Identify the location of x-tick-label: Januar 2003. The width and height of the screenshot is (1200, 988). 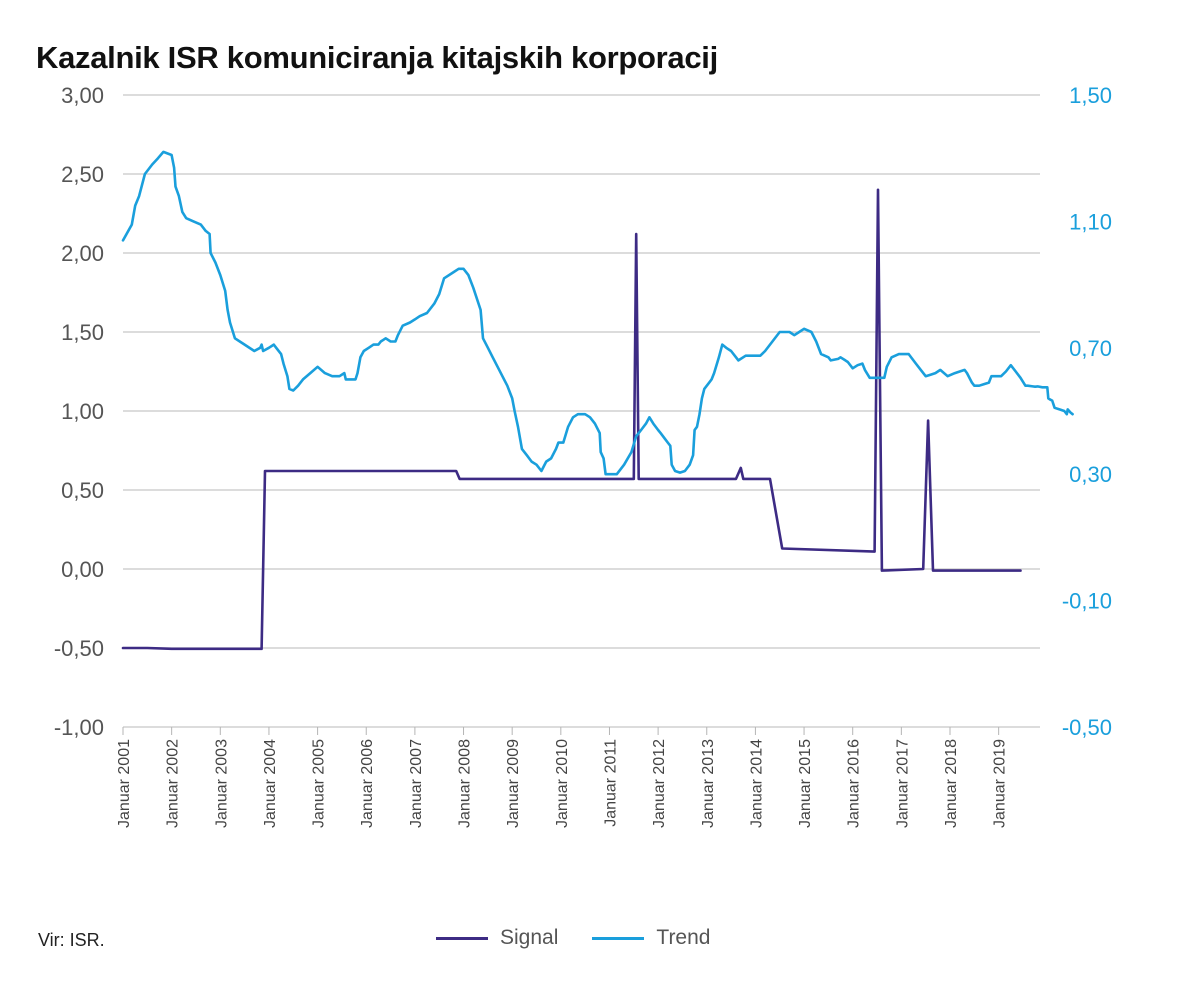
(221, 783).